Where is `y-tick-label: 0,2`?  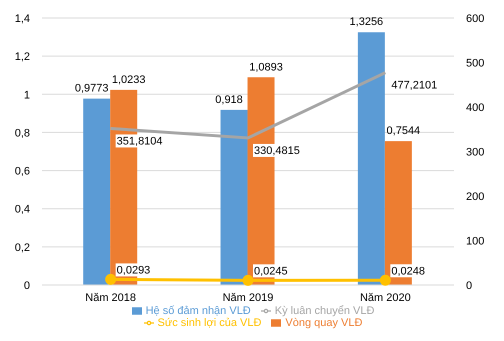 y-tick-label: 0,2 is located at coordinates (22, 248).